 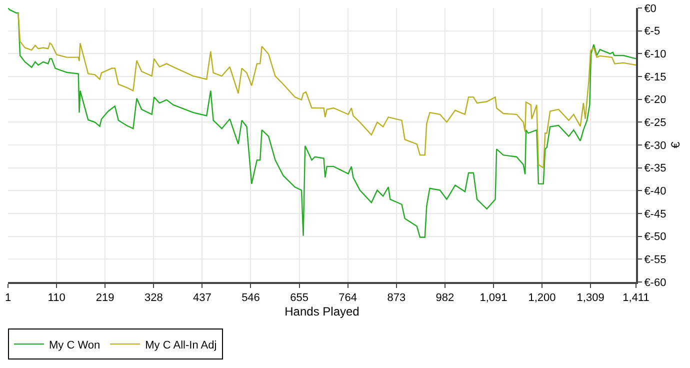 What do you see at coordinates (153, 298) in the screenshot?
I see `x-tick-label: 328` at bounding box center [153, 298].